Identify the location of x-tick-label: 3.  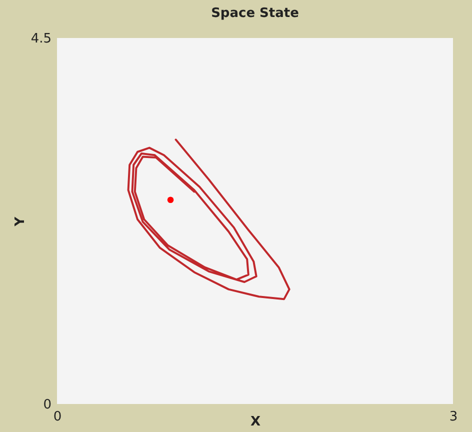
(453, 417).